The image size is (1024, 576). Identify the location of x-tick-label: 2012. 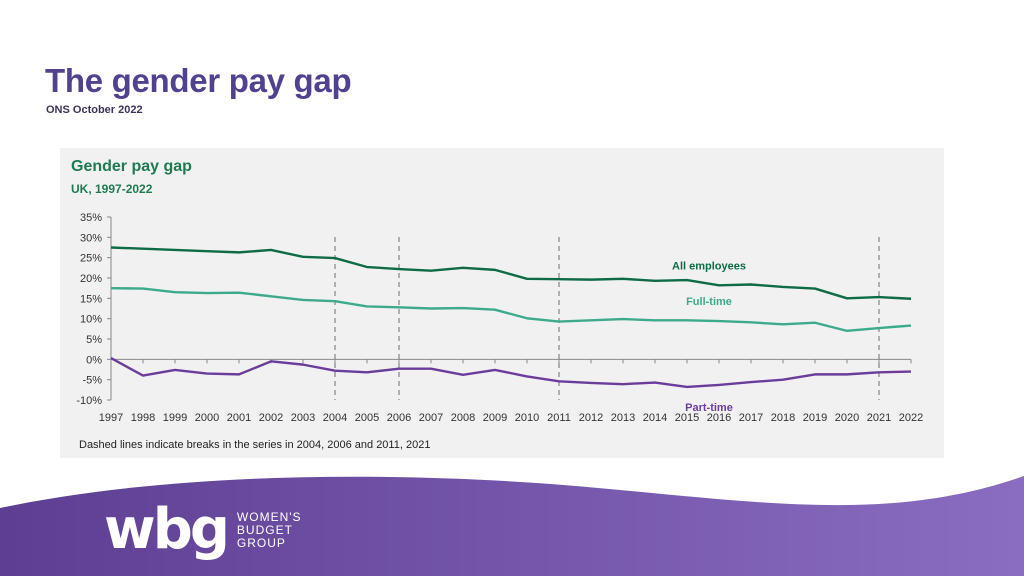
(591, 418).